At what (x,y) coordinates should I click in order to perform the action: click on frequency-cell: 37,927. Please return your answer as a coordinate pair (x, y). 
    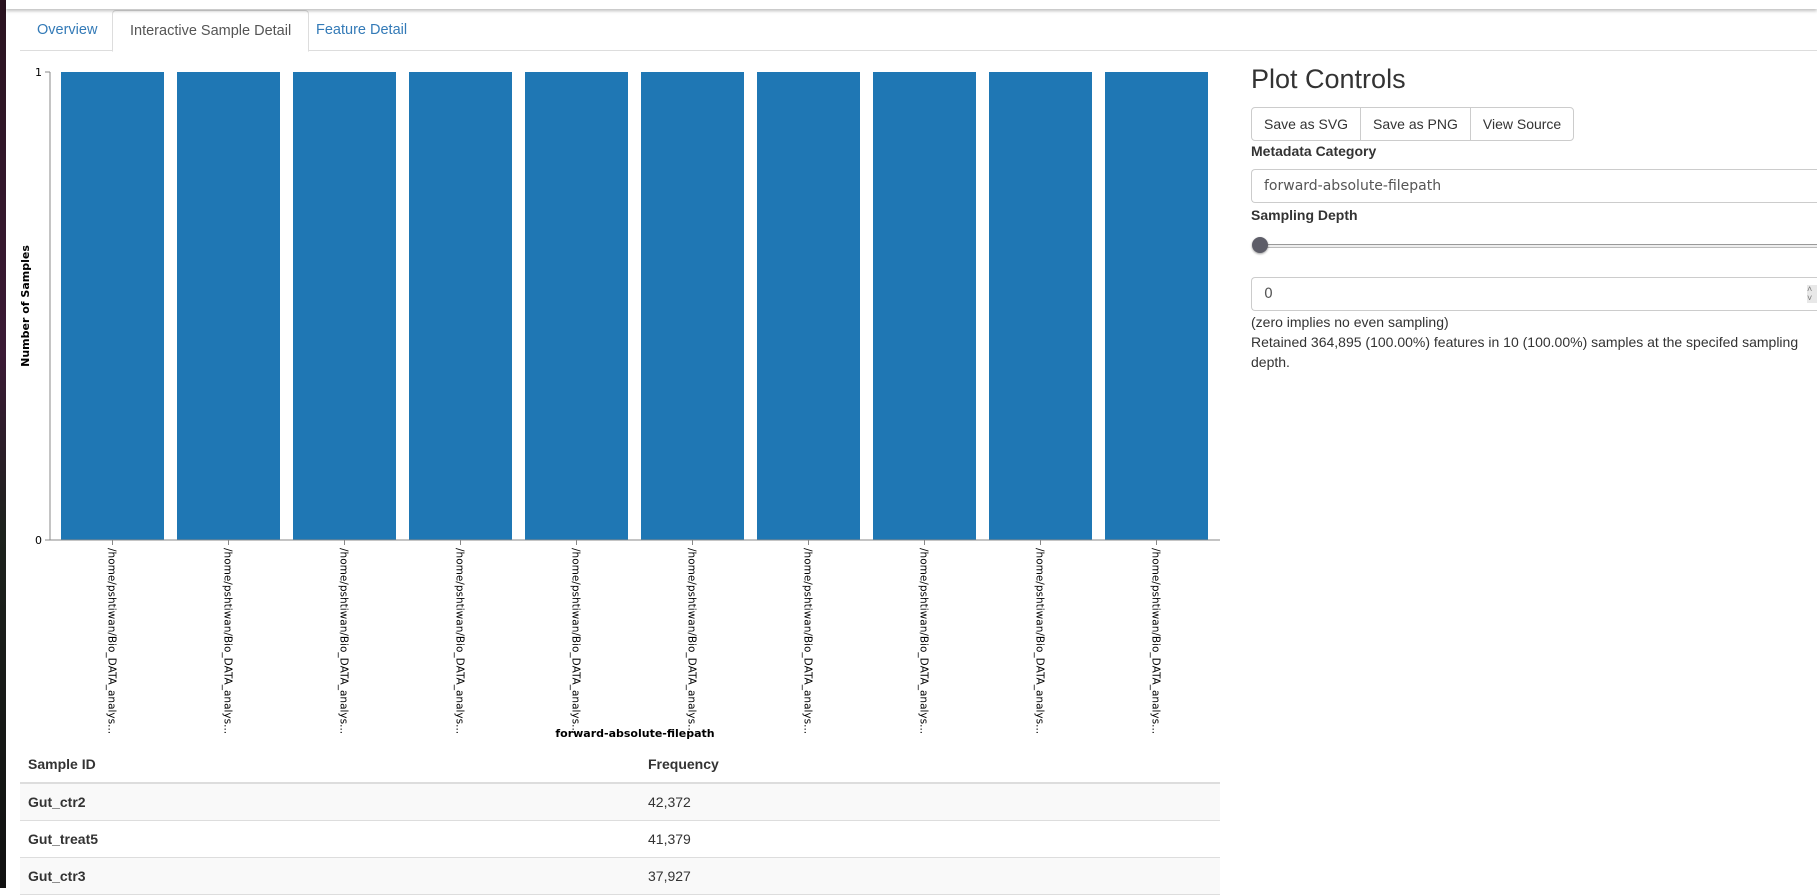
    Looking at the image, I should click on (930, 876).